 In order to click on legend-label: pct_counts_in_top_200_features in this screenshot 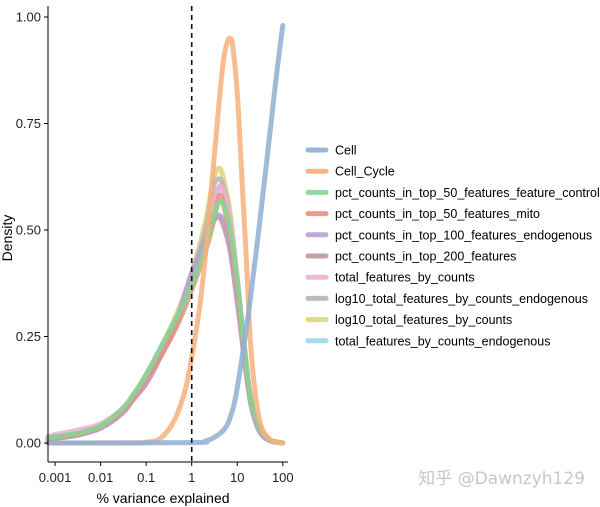, I will do `click(425, 257)`.